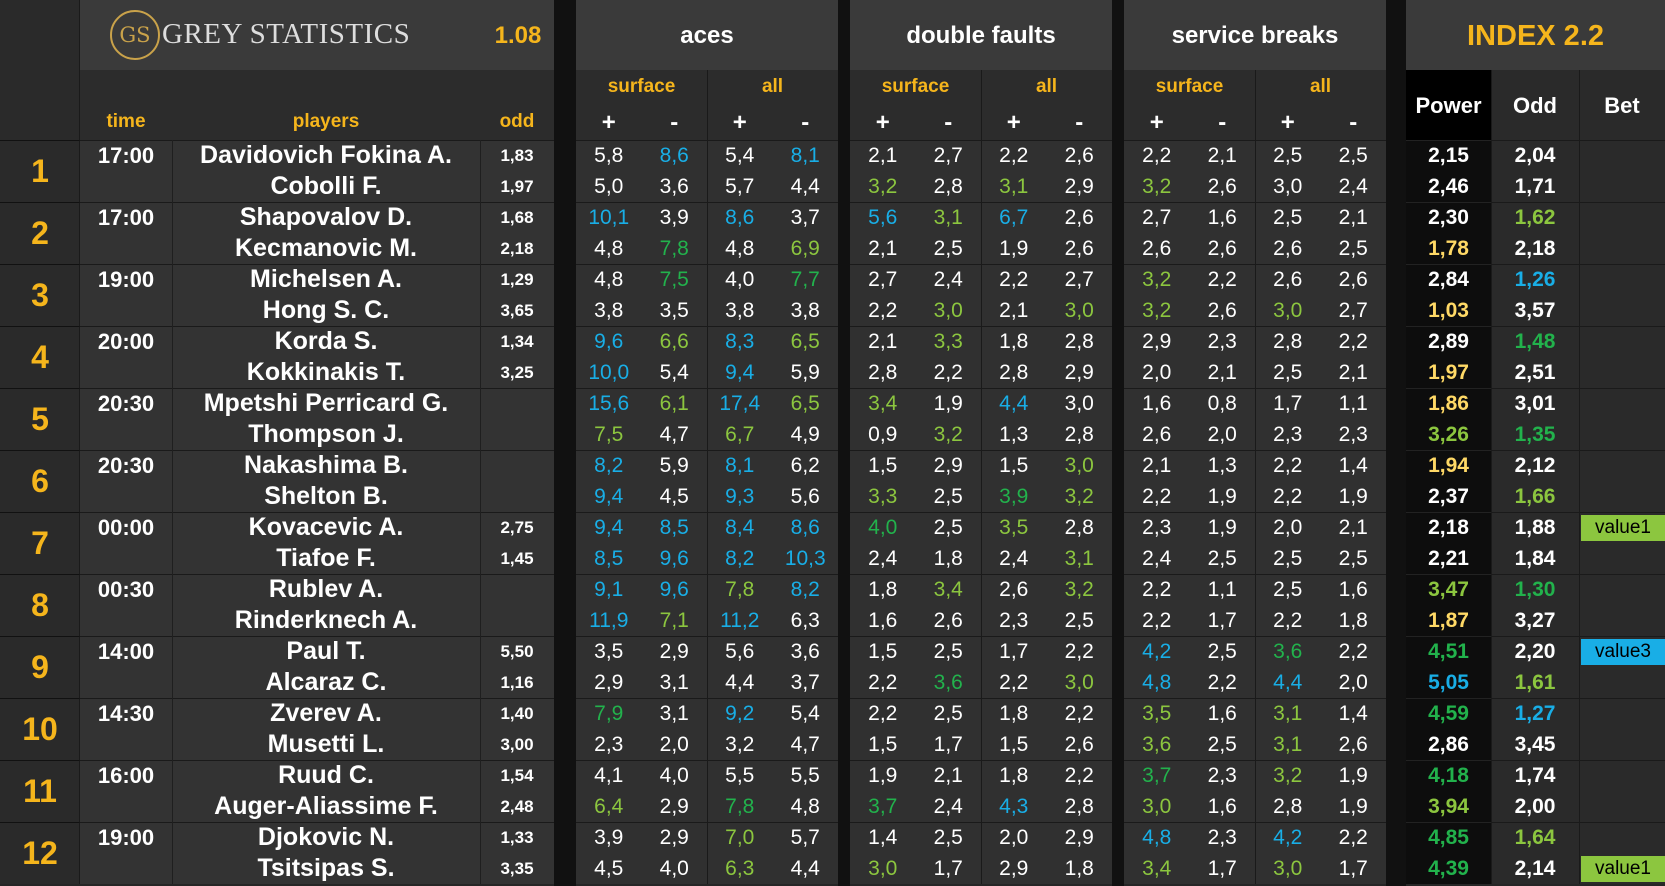 The width and height of the screenshot is (1665, 886). Describe the element at coordinates (1623, 652) in the screenshot. I see `bet-badge: value3` at that location.